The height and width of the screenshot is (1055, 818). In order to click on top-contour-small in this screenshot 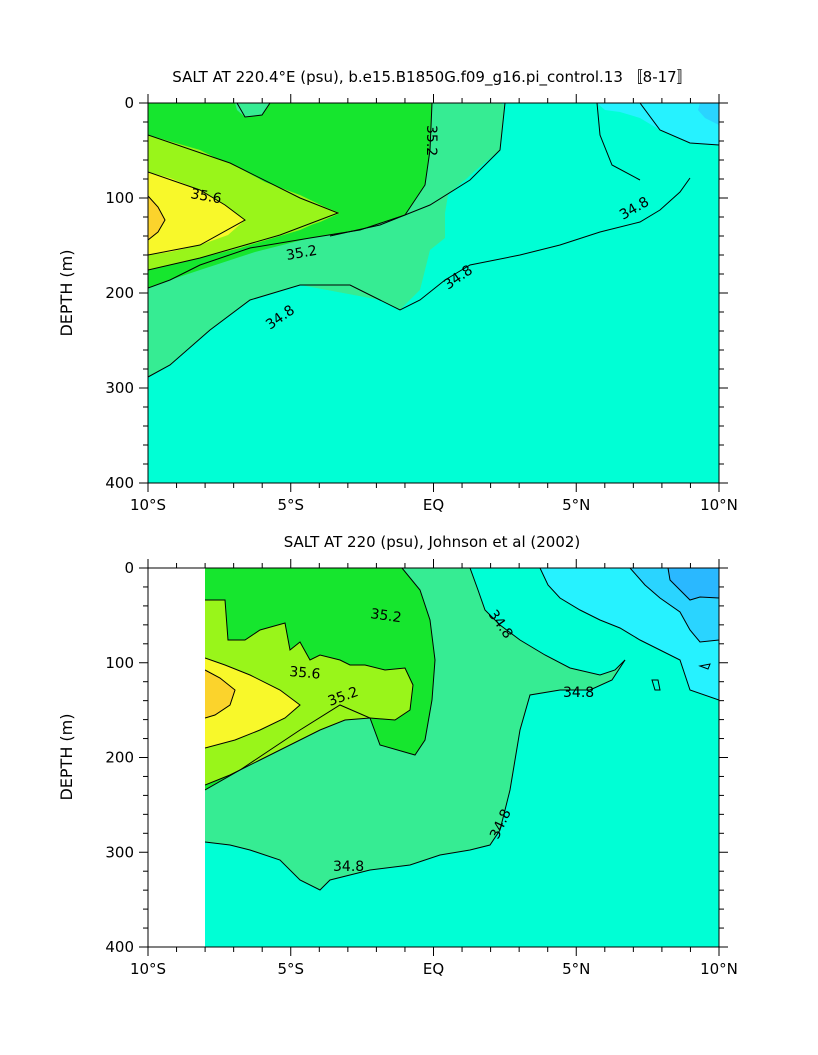, I will do `click(253, 110)`.